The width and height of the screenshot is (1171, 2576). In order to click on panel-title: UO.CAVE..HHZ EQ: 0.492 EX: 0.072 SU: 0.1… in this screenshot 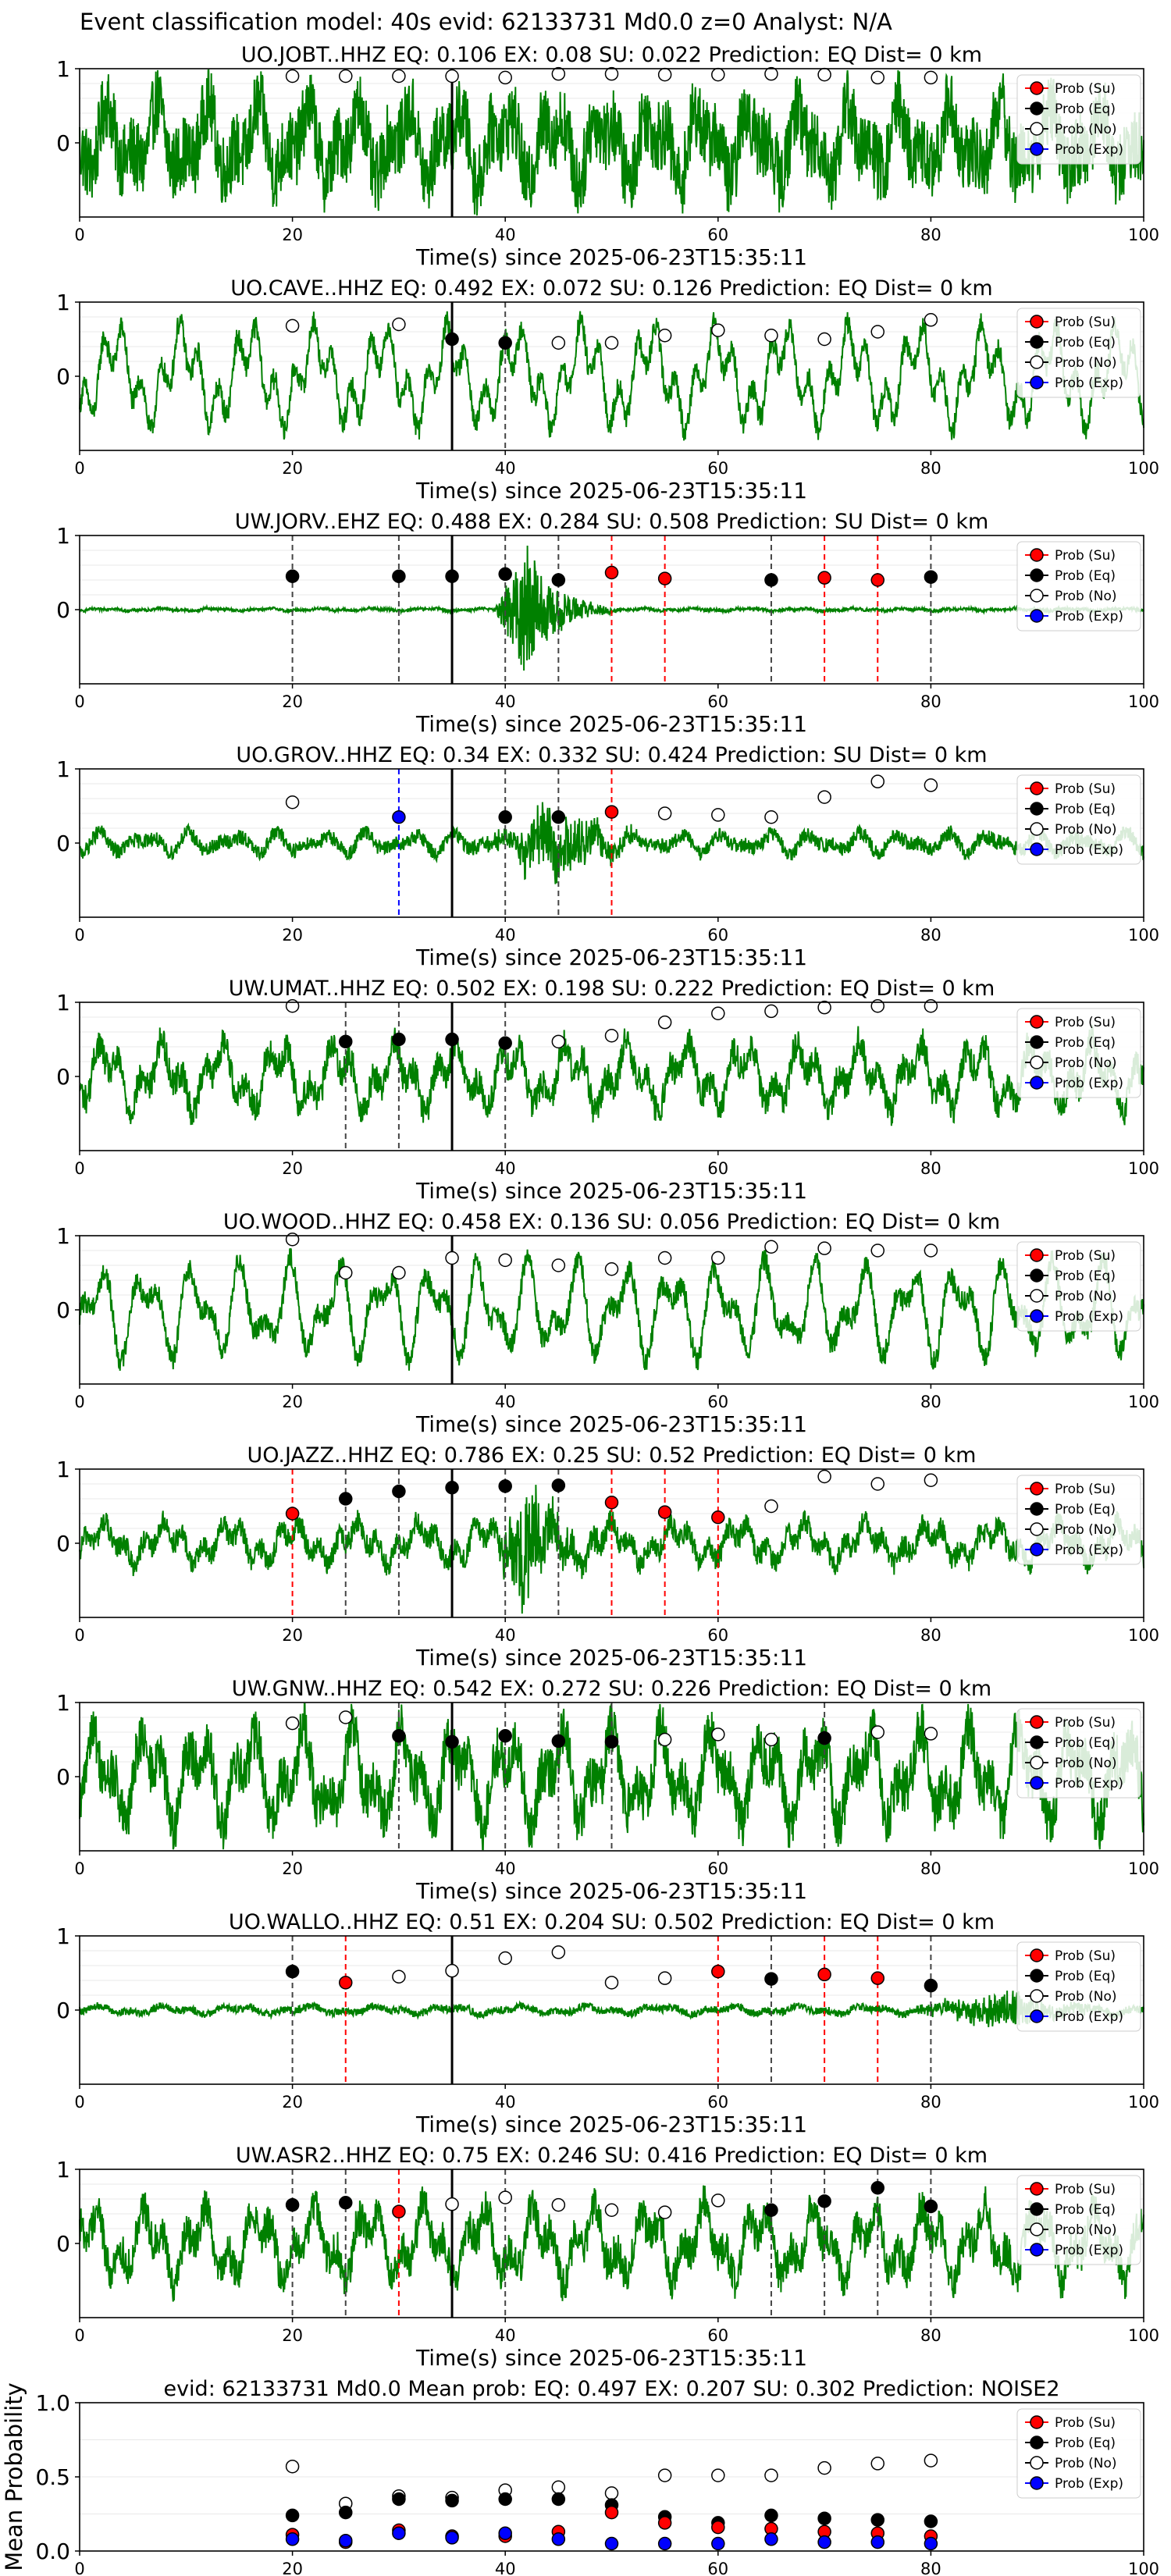, I will do `click(611, 288)`.